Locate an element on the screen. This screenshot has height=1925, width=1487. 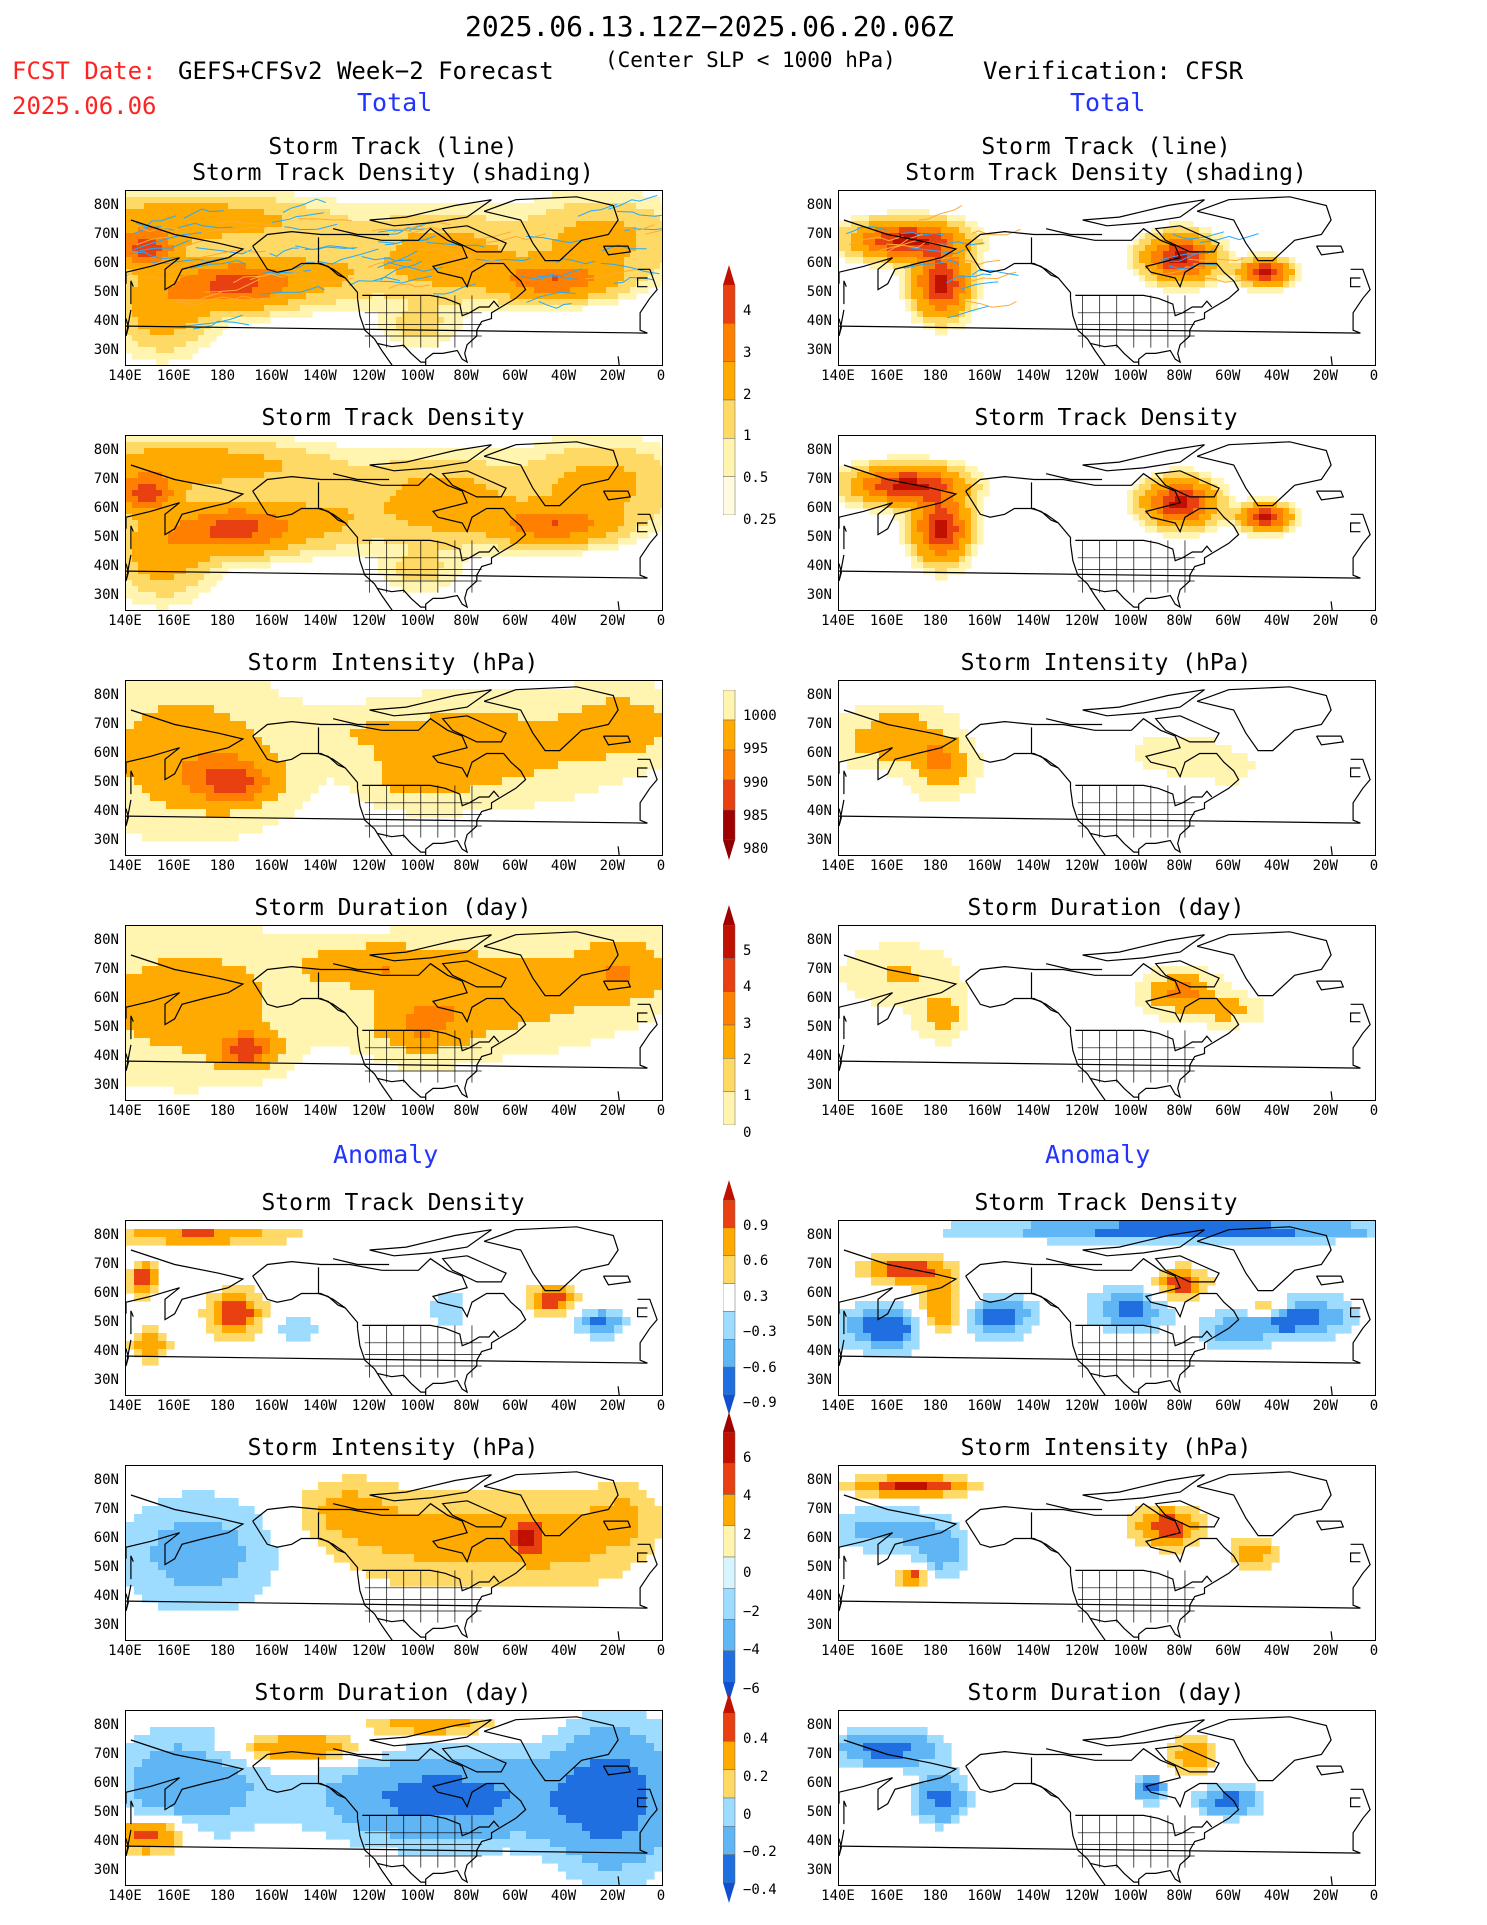
main-title: 2025.06.13.12Z−2025.06.20.06Z is located at coordinates (709, 26).